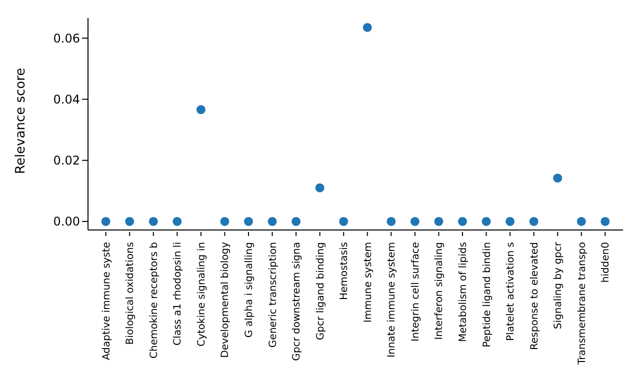 This screenshot has height=378, width=641. What do you see at coordinates (130, 293) in the screenshot?
I see `x-tick-label: Biological oxidations` at bounding box center [130, 293].